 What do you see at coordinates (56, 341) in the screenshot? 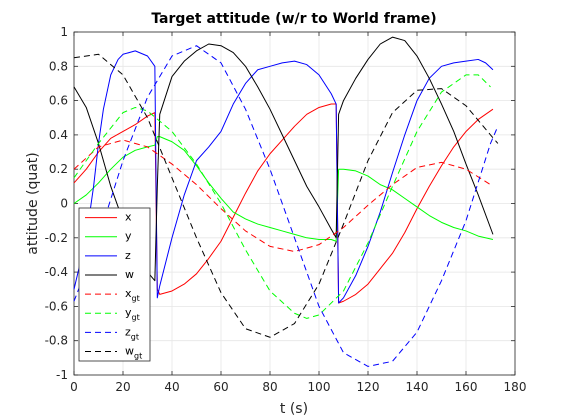
I see `y-tick-label: -0.8` at bounding box center [56, 341].